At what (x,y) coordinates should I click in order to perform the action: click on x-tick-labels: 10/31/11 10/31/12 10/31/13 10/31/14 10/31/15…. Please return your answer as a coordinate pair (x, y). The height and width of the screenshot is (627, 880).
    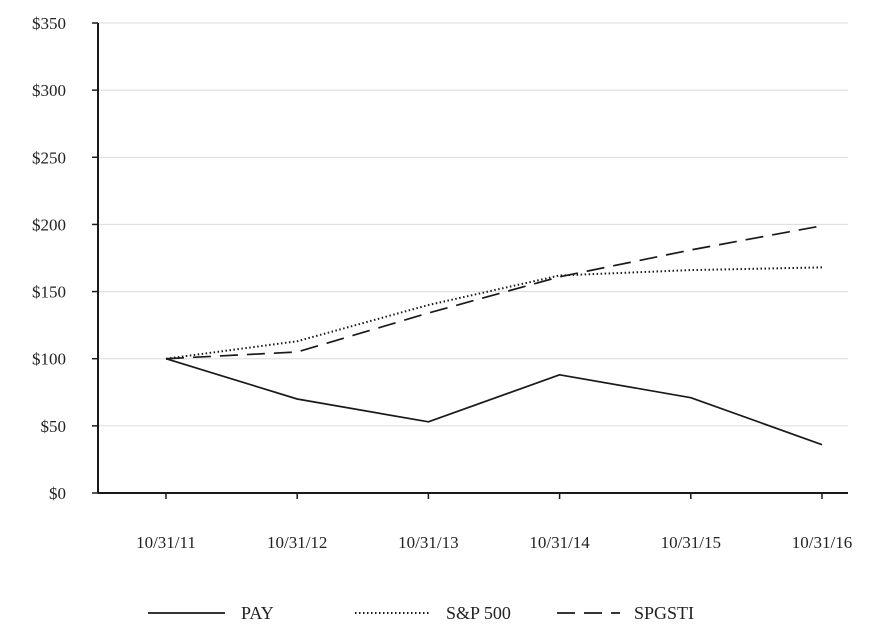
    Looking at the image, I should click on (494, 542).